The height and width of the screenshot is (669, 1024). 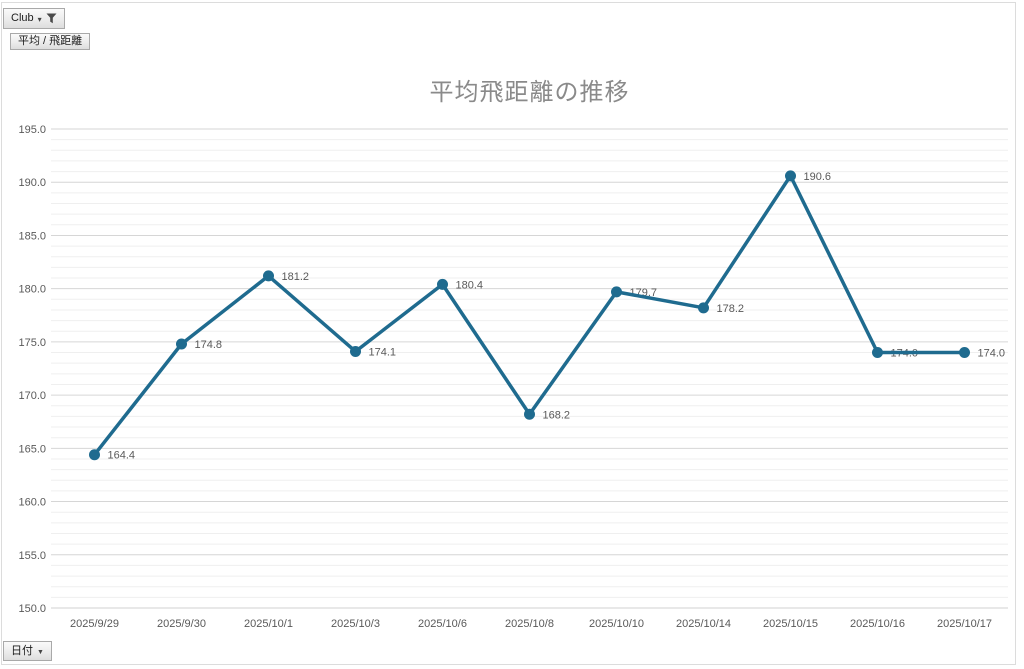 I want to click on pivot-filter-button-club: Club ▾, so click(x=34, y=18).